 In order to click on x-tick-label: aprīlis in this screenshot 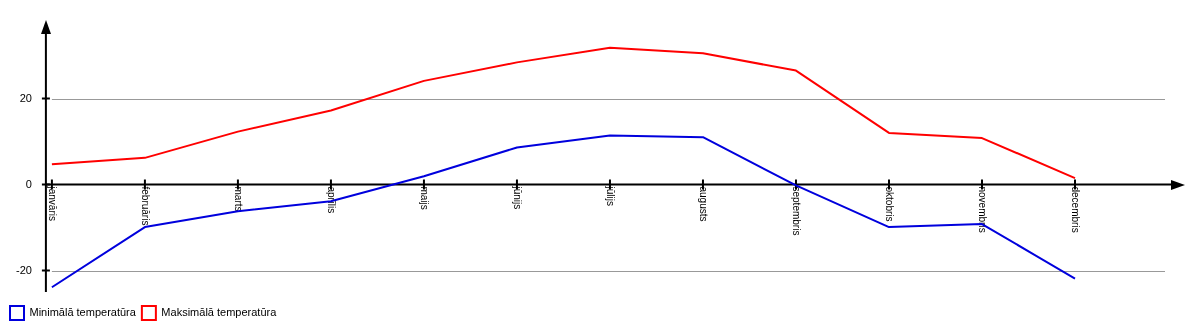, I will do `click(332, 200)`.